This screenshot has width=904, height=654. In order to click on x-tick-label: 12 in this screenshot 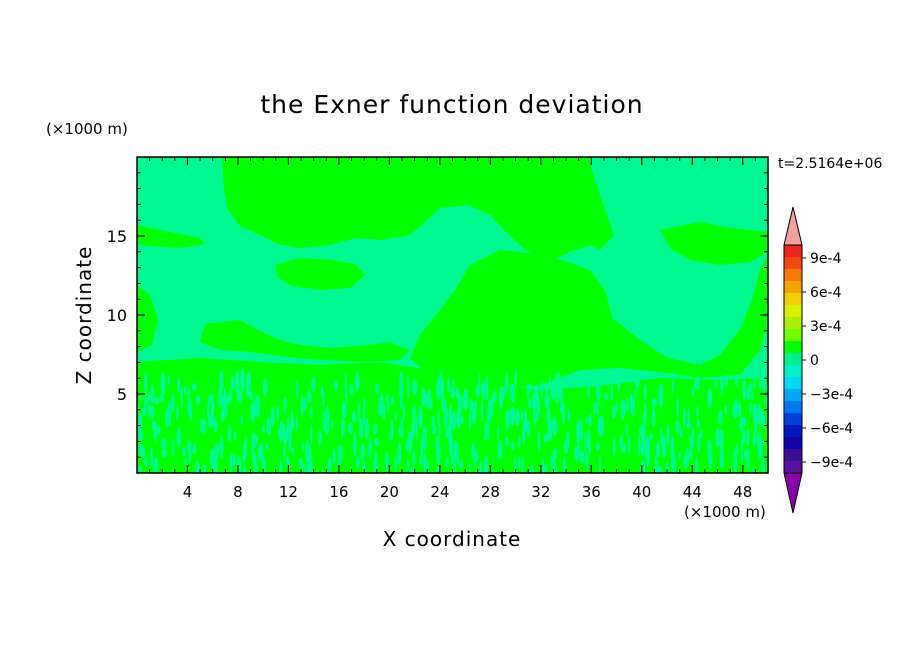, I will do `click(288, 492)`.